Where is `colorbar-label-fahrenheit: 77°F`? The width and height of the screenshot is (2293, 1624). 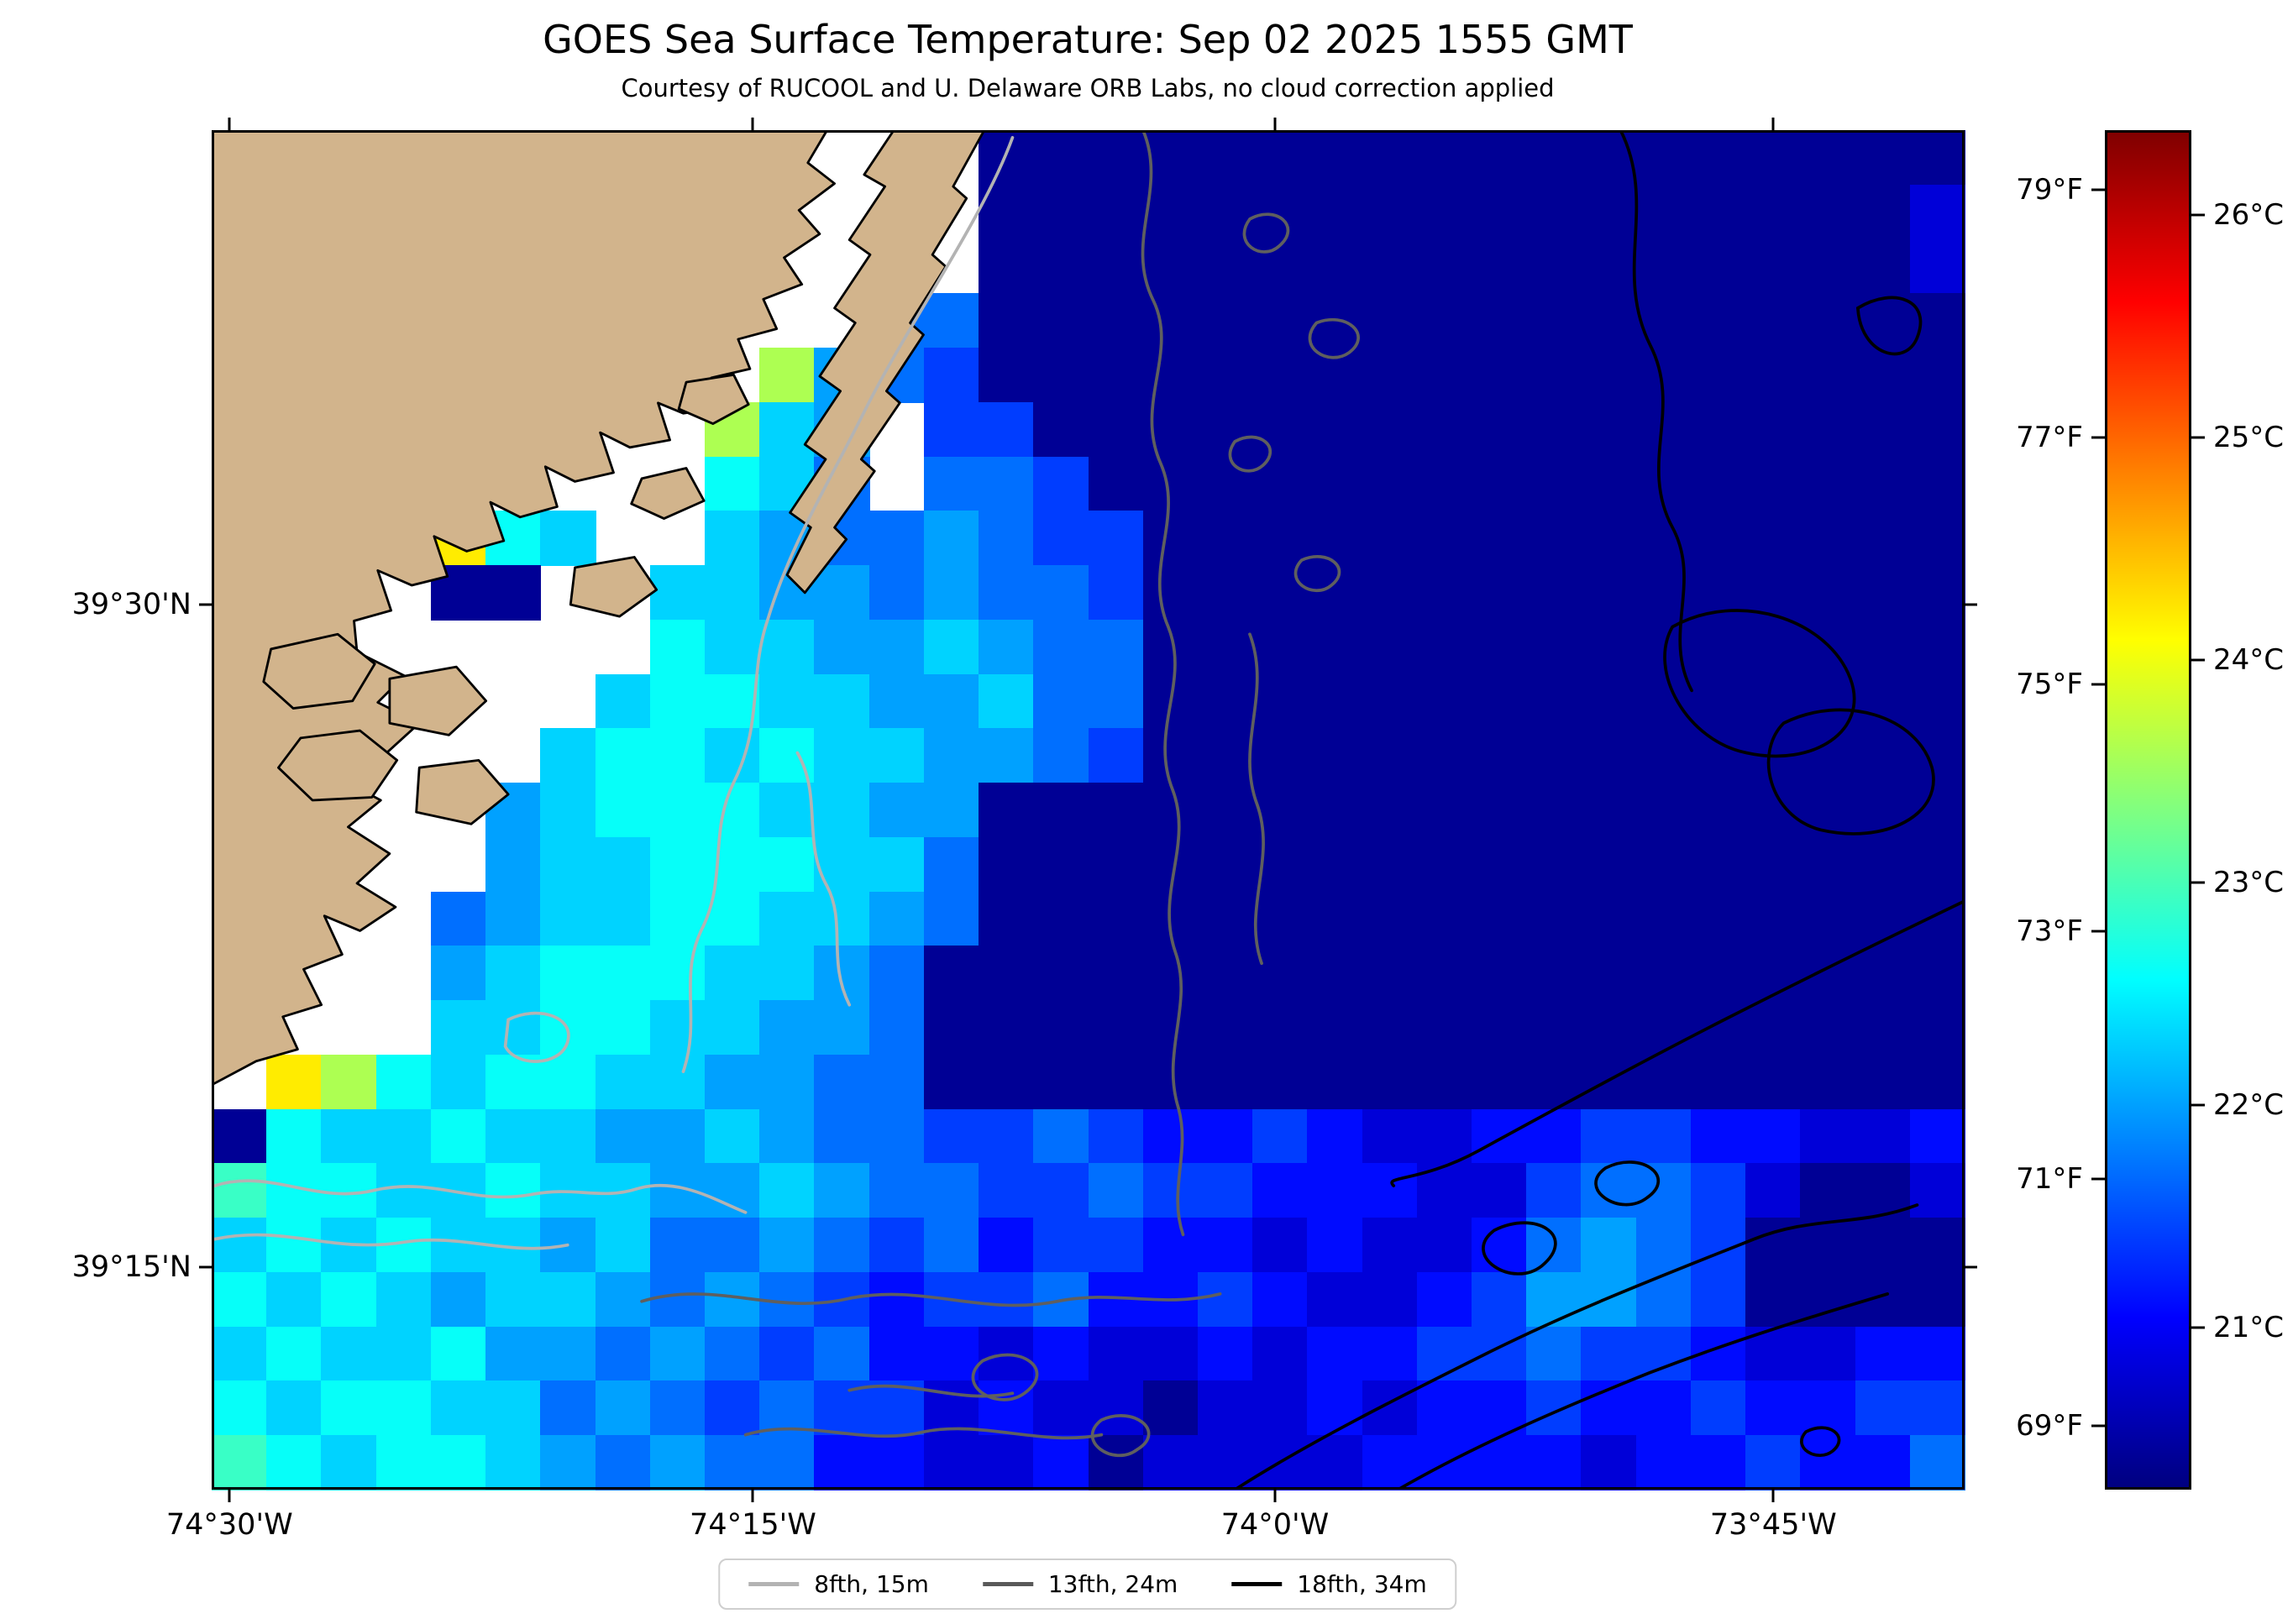 colorbar-label-fahrenheit: 77°F is located at coordinates (2049, 437).